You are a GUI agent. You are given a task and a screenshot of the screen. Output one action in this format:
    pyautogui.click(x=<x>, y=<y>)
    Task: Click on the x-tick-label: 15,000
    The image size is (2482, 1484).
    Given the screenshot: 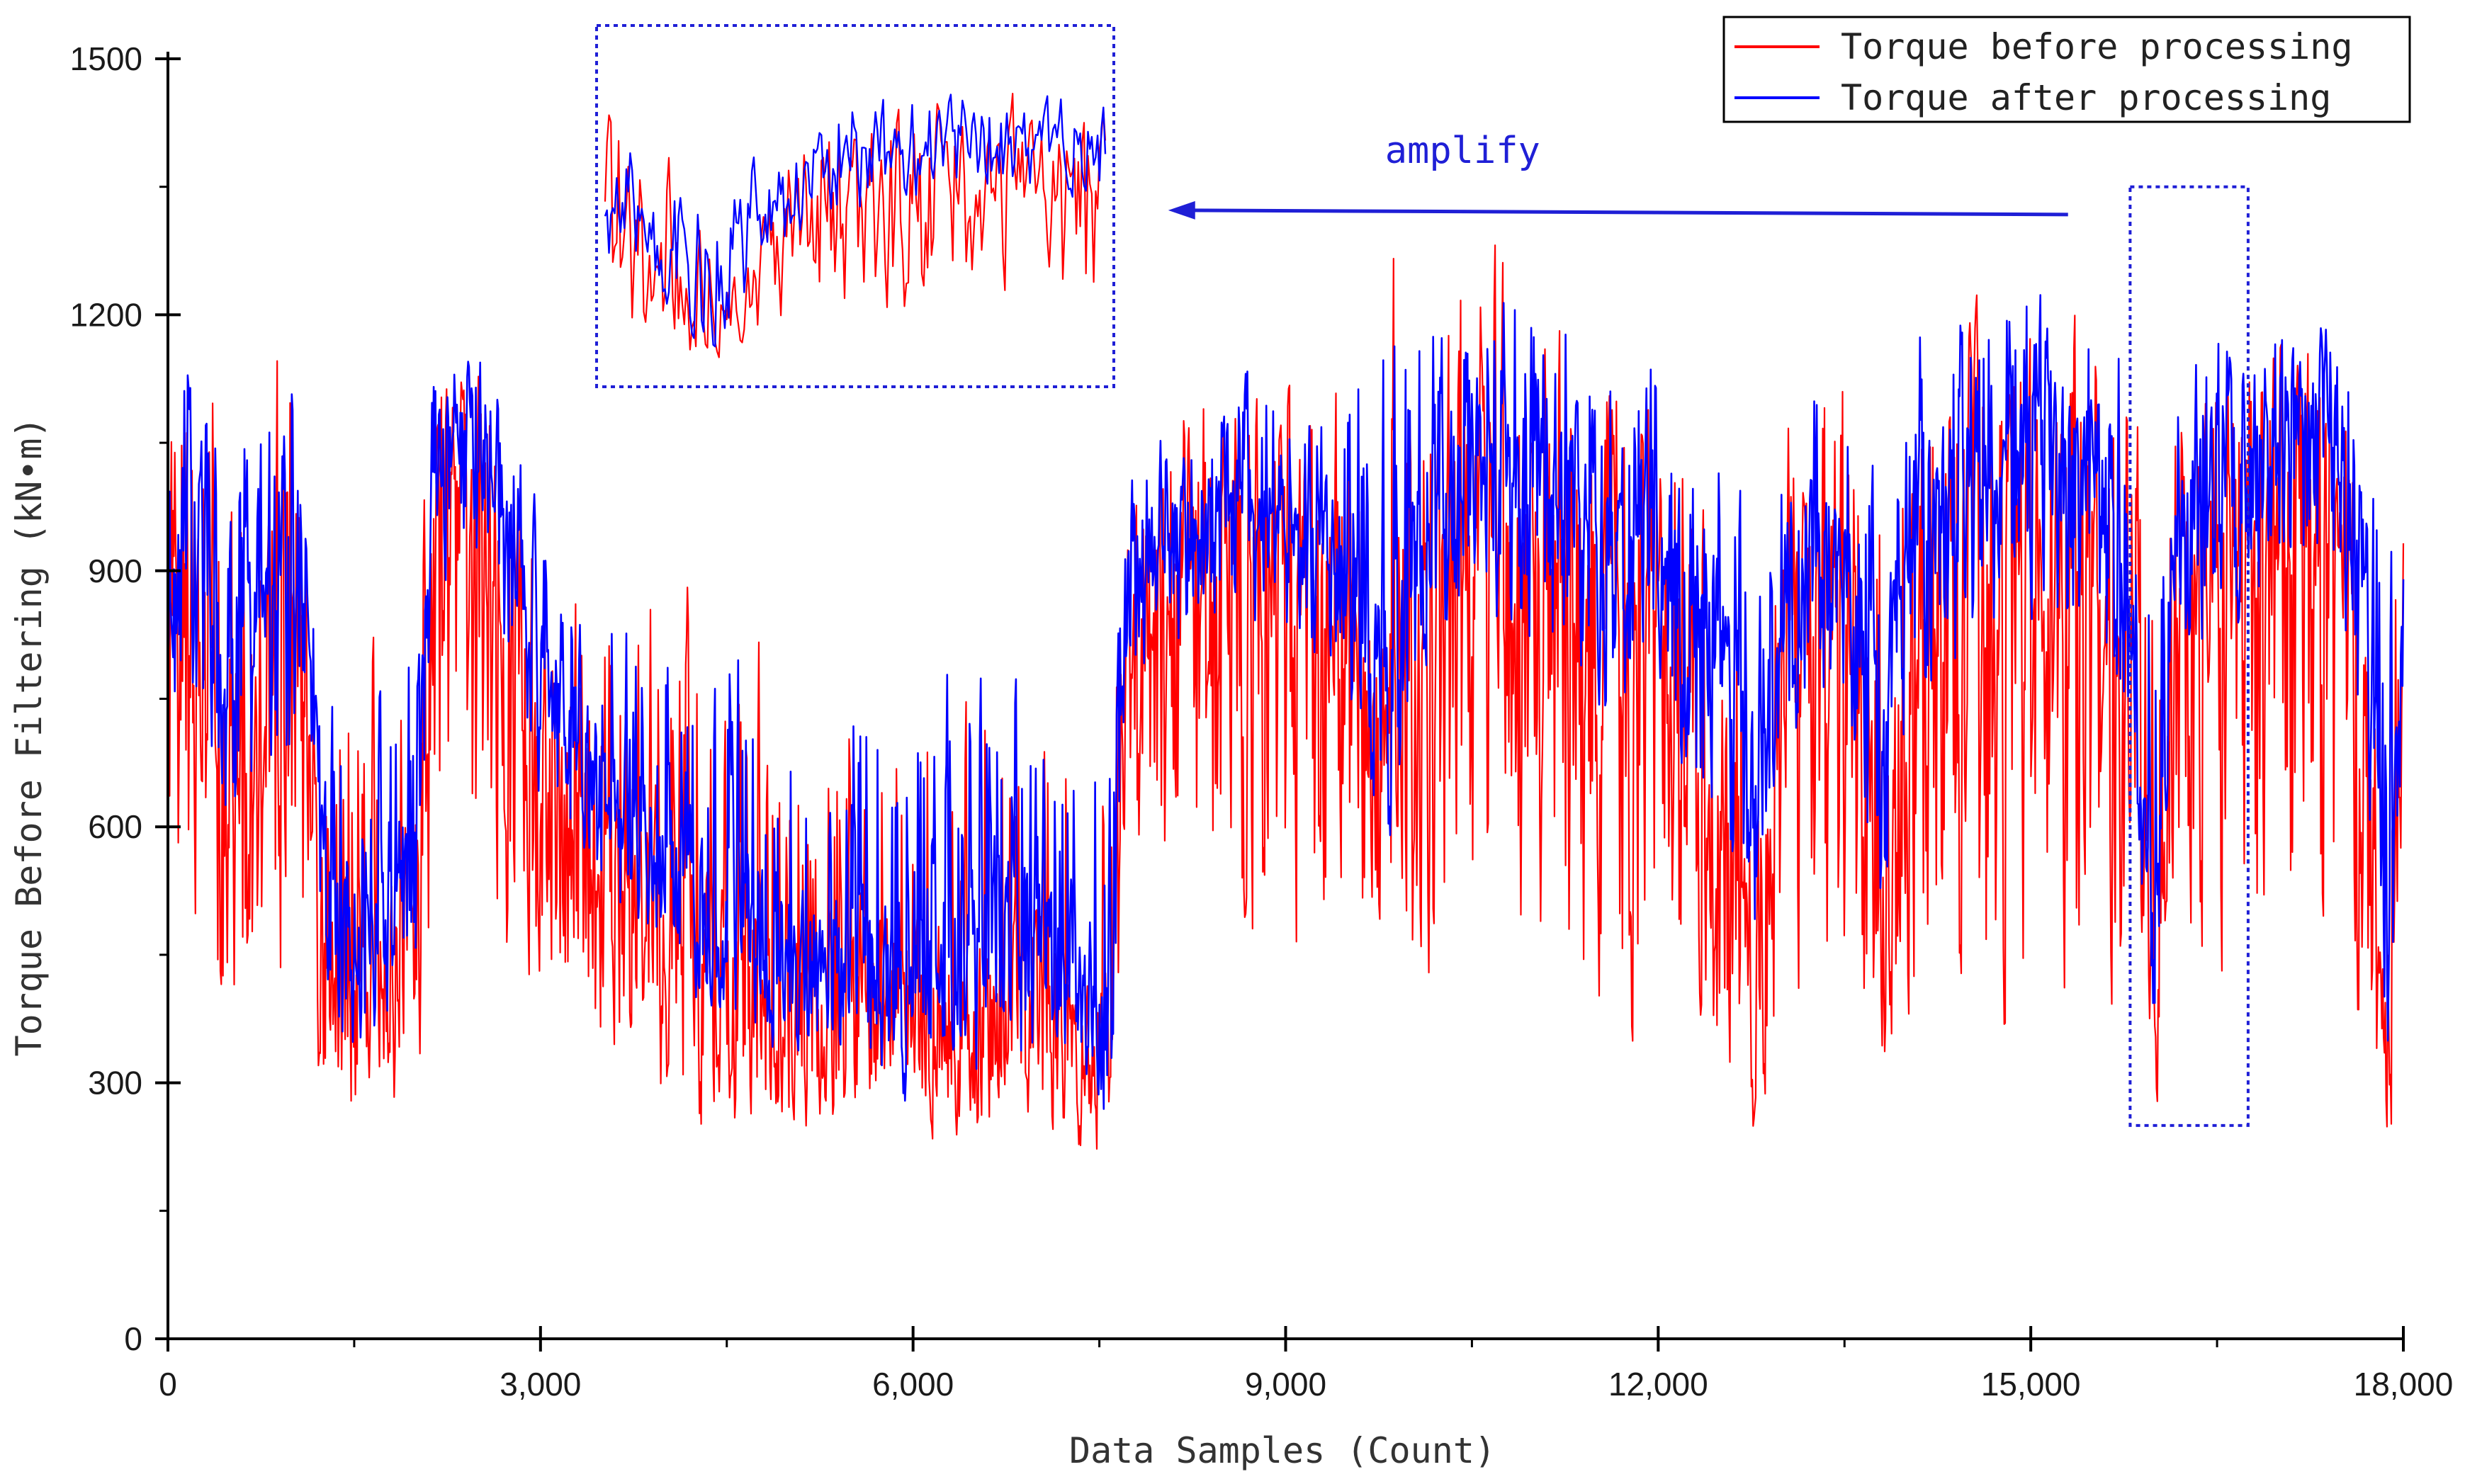 What is the action you would take?
    pyautogui.click(x=2031, y=1384)
    